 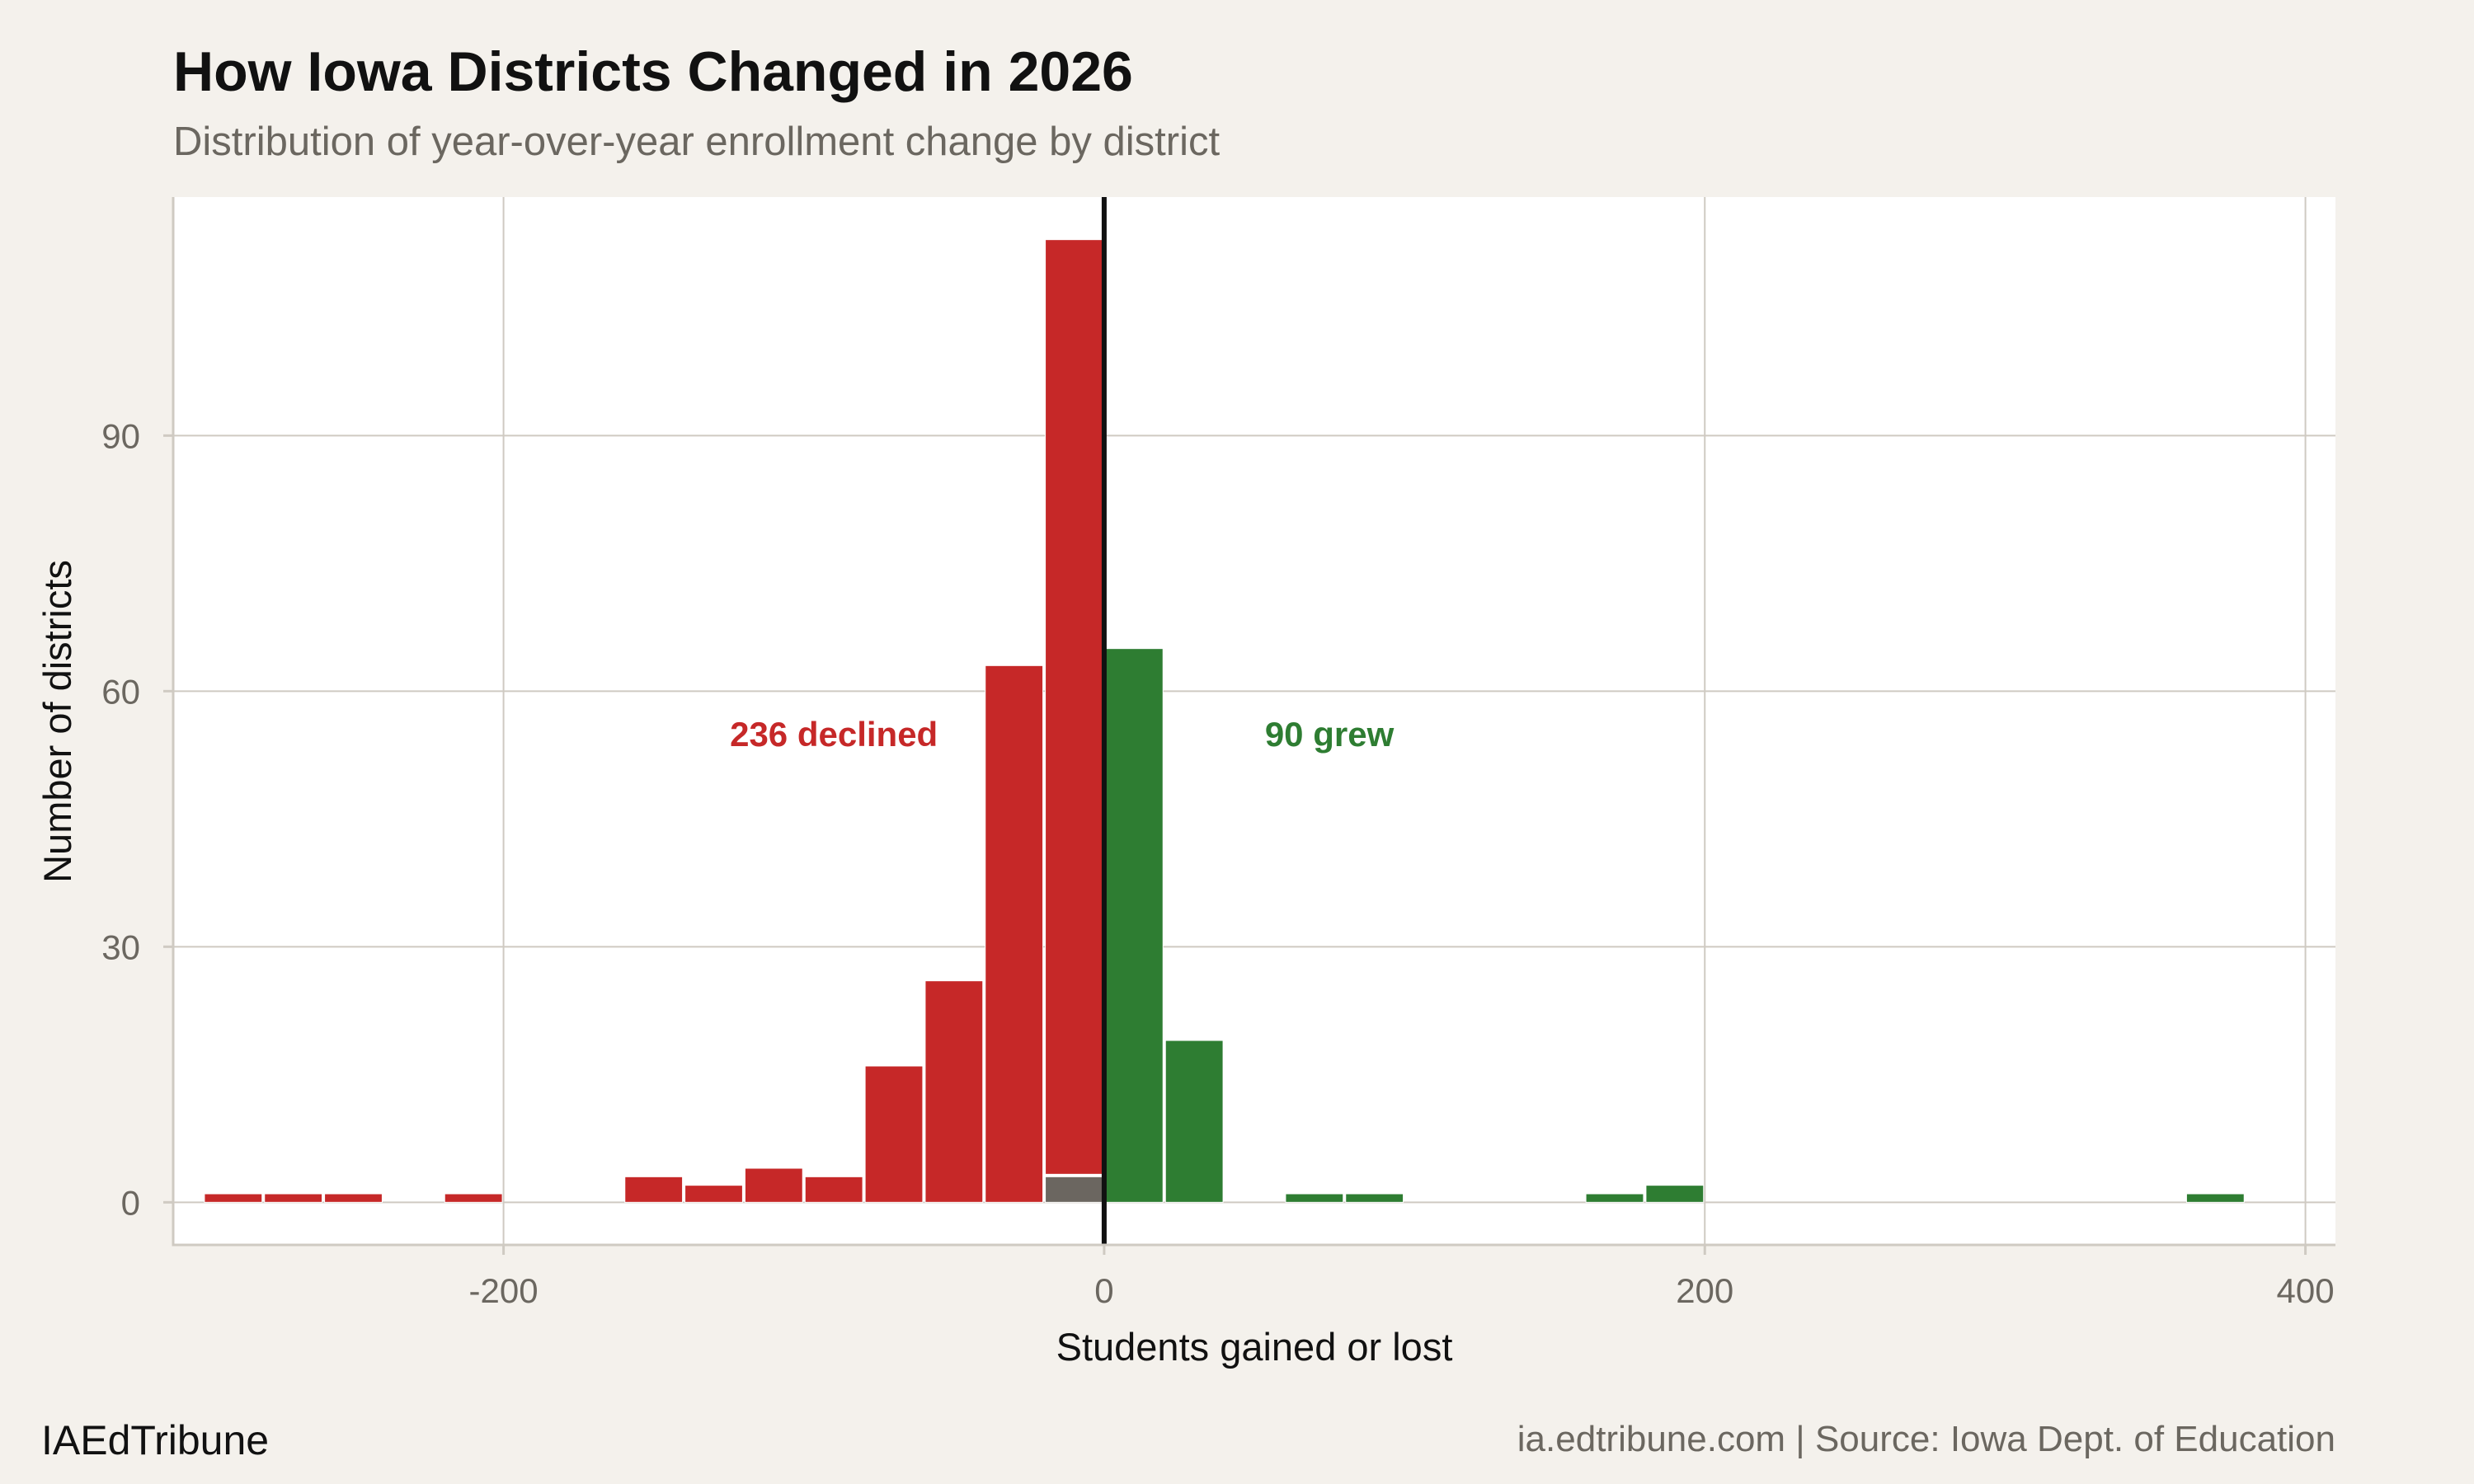 What do you see at coordinates (1062, 734) in the screenshot?
I see `annotations: 236 declined 90 grew` at bounding box center [1062, 734].